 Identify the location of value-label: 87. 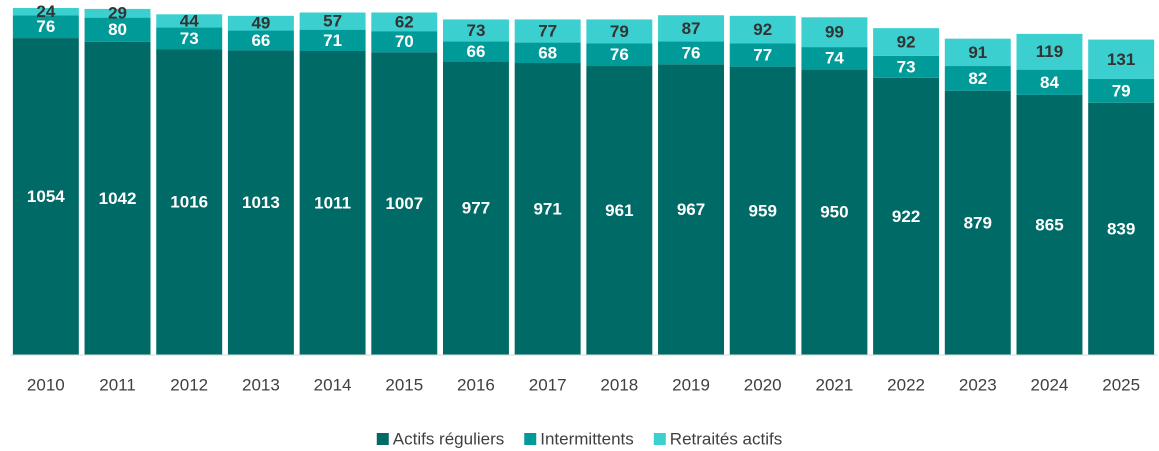
(691, 28).